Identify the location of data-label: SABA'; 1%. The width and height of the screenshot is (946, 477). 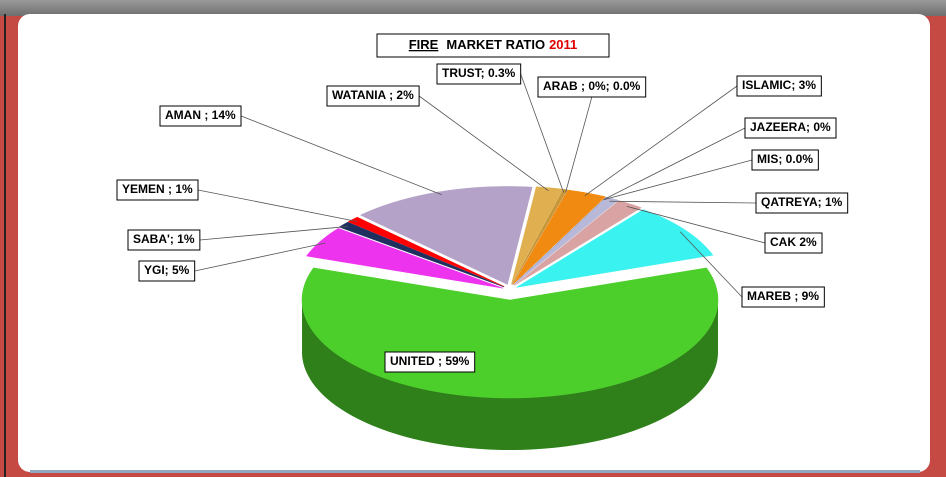
(164, 239).